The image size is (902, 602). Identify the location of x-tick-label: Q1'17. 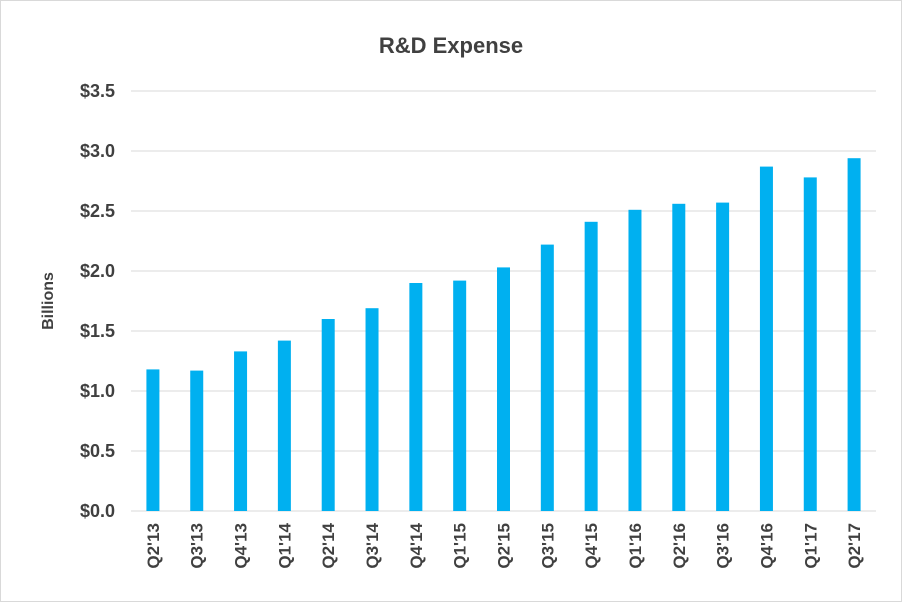
(810, 546).